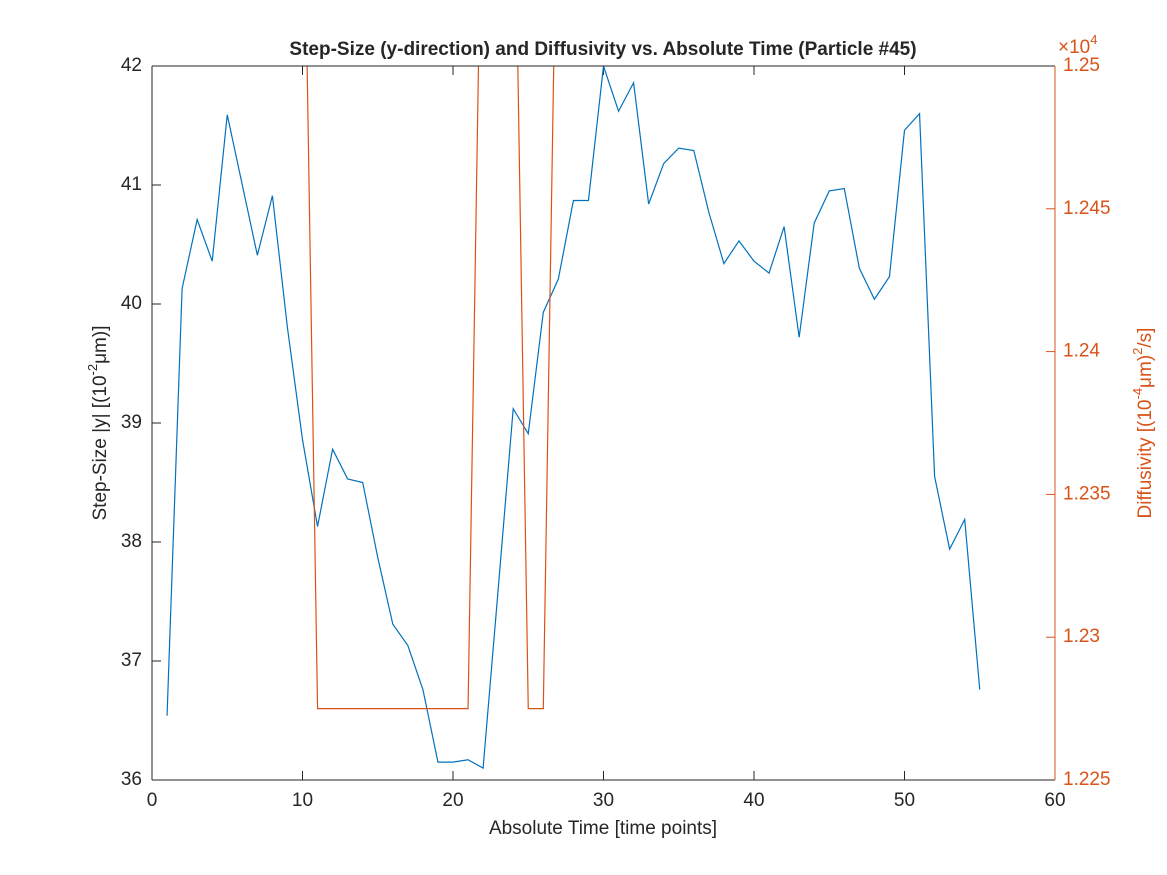 This screenshot has height=875, width=1167. Describe the element at coordinates (603, 800) in the screenshot. I see `x-tick-label: 30` at that location.